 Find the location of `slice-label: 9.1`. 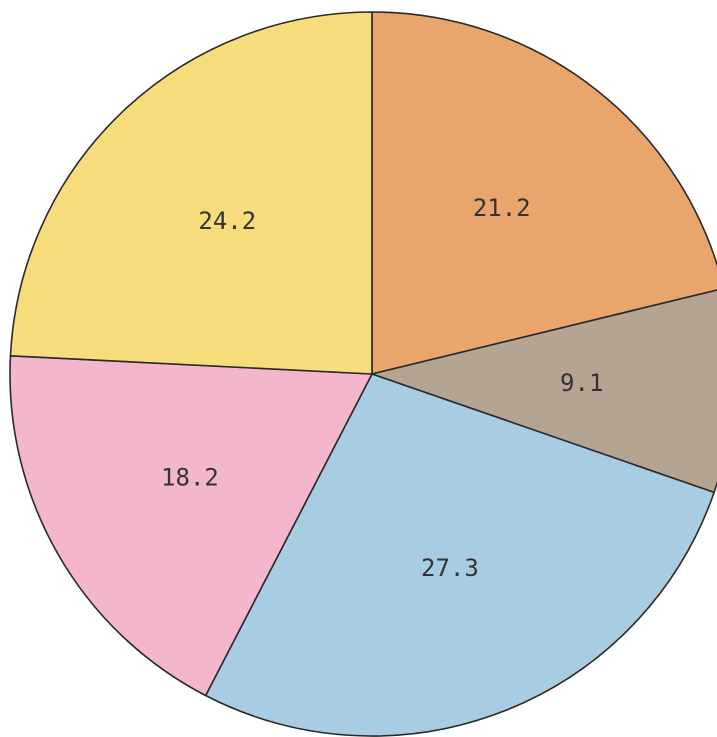

slice-label: 9.1 is located at coordinates (581, 383).